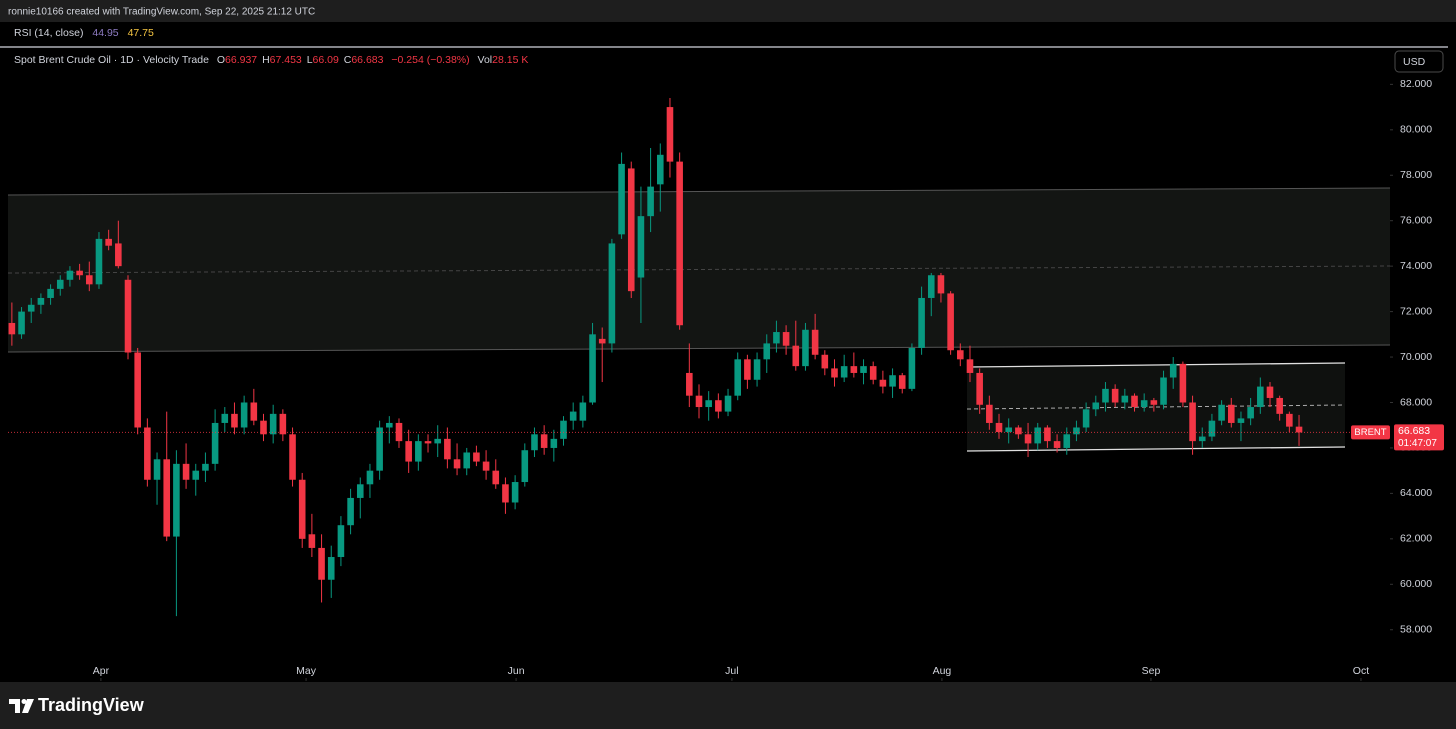 Image resolution: width=1456 pixels, height=729 pixels. I want to click on indicator-name: RSI (14, close), so click(48, 33).